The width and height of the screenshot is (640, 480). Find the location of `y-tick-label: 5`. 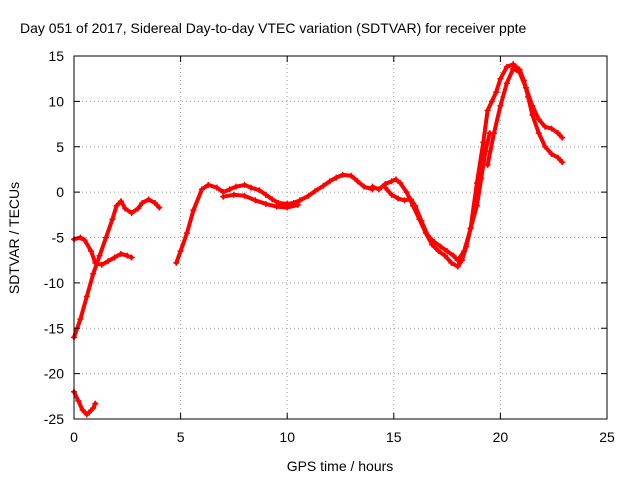

y-tick-label: 5 is located at coordinates (60, 147).